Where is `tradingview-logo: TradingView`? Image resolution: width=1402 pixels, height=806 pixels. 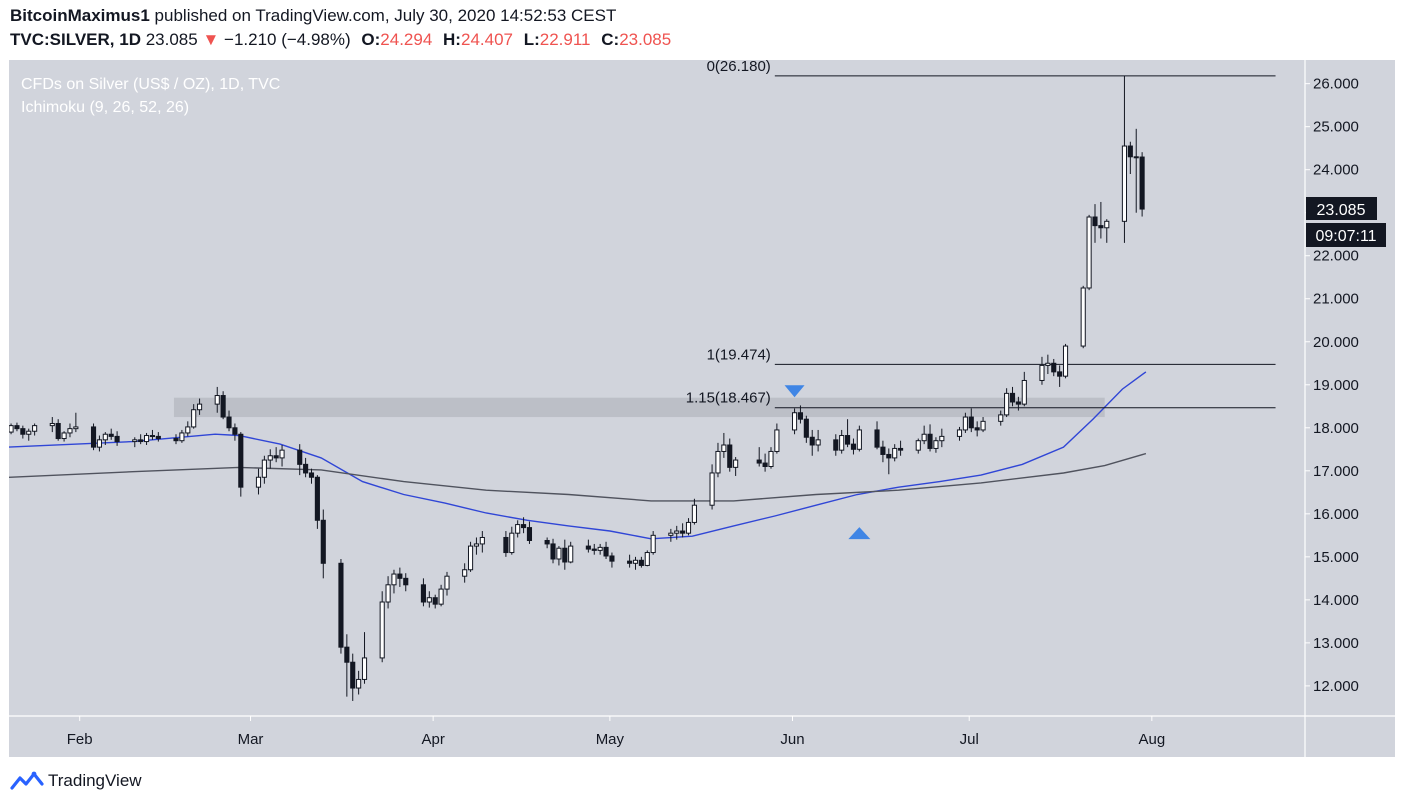 tradingview-logo: TradingView is located at coordinates (76, 781).